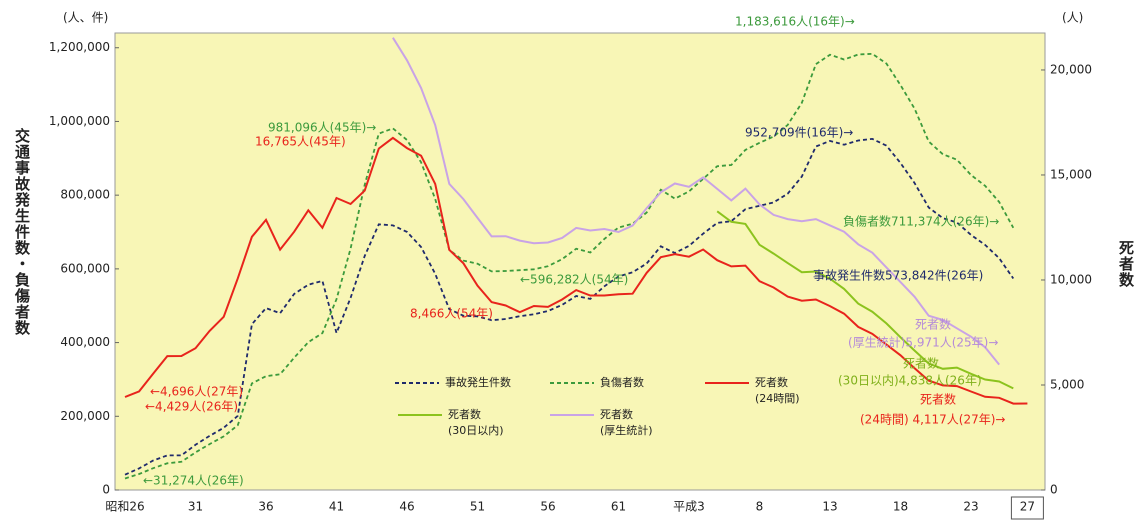 This screenshot has width=1140, height=526. What do you see at coordinates (799, 133) in the screenshot?
I see `annotation: 952,709件(16年)→` at bounding box center [799, 133].